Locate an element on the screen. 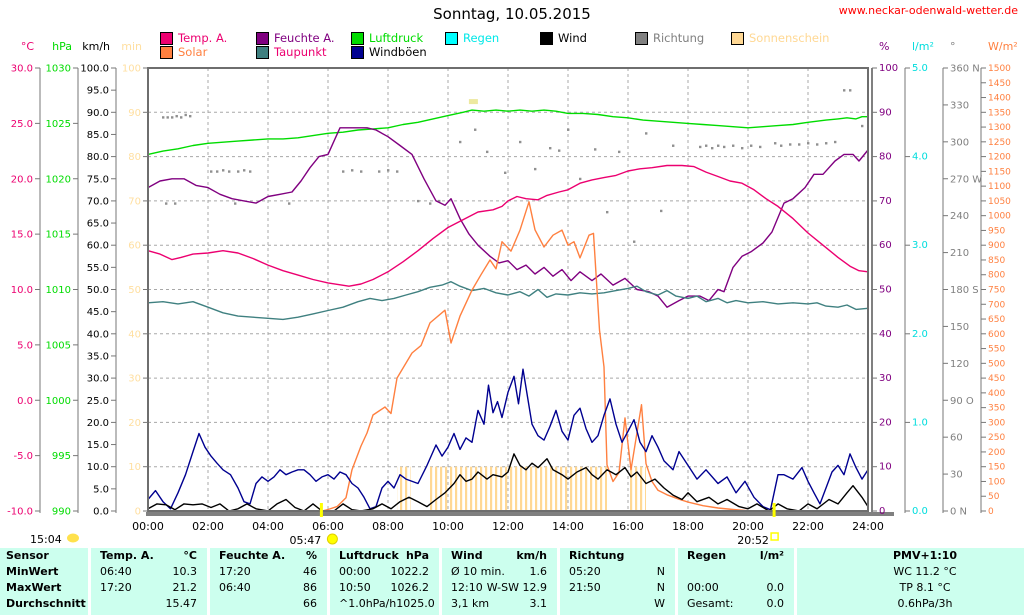 The image size is (1024, 615). tick-label: 95.0 is located at coordinates (98, 91).